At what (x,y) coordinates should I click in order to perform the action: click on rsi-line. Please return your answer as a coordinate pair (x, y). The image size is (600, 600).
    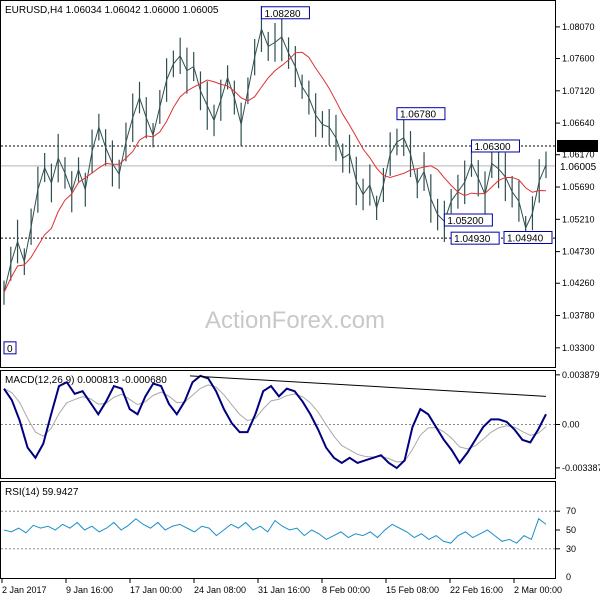
    Looking at the image, I should click on (275, 530).